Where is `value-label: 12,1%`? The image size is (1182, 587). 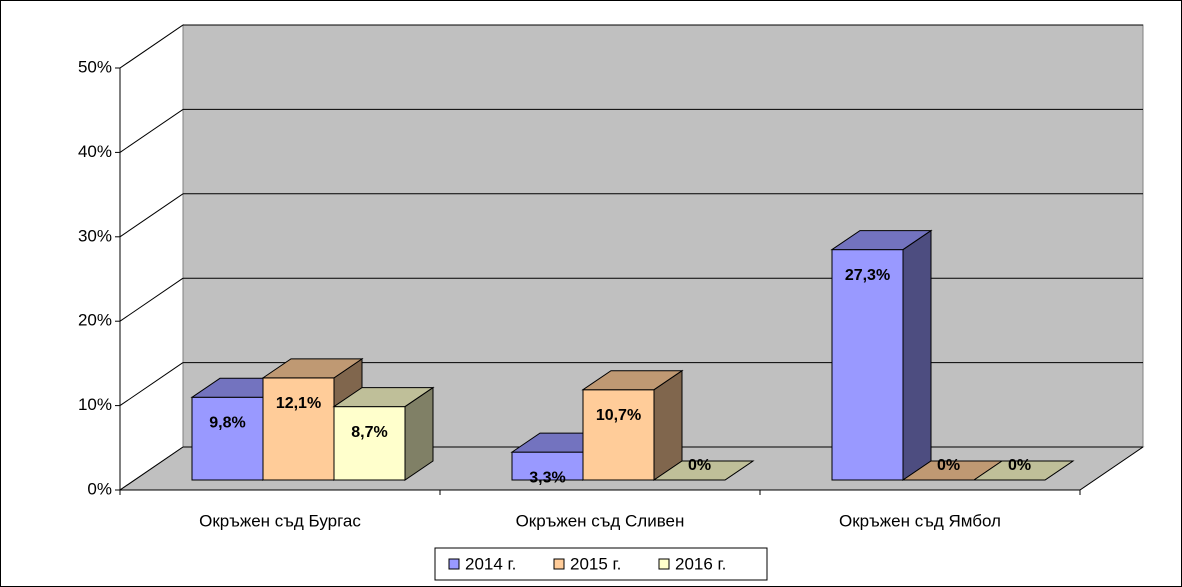 value-label: 12,1% is located at coordinates (298, 403).